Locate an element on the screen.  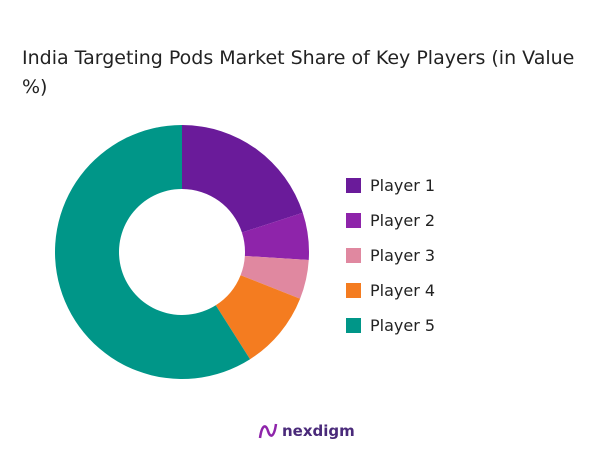
legend-item: Player 2 is located at coordinates (390, 220).